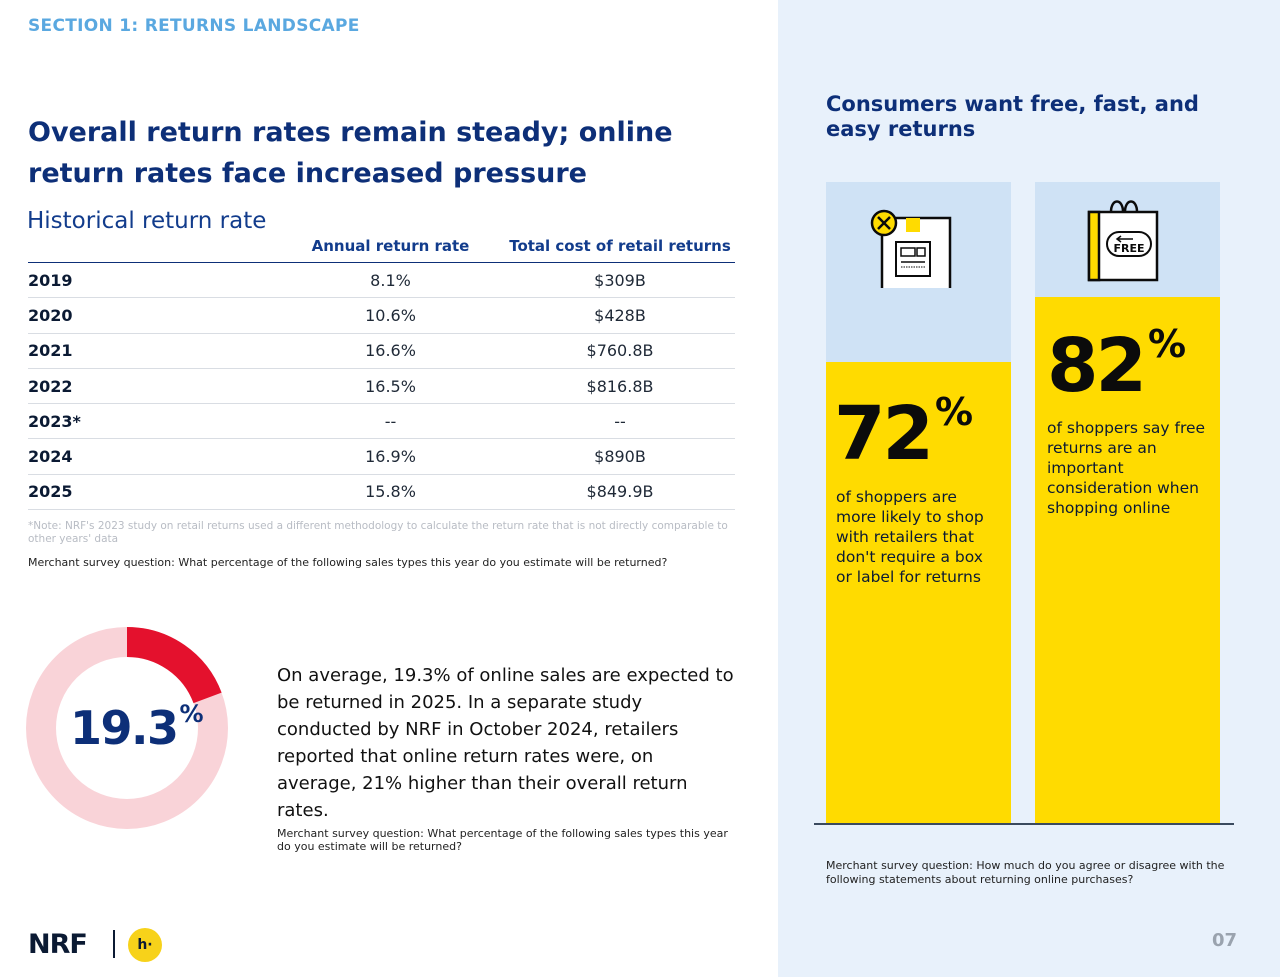  Describe the element at coordinates (50, 351) in the screenshot. I see `row-year: 2021` at that location.